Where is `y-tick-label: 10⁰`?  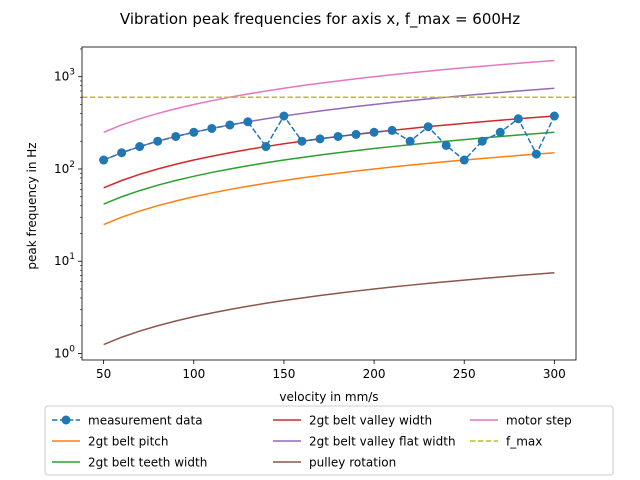
y-tick-label: 10⁰ is located at coordinates (64, 352).